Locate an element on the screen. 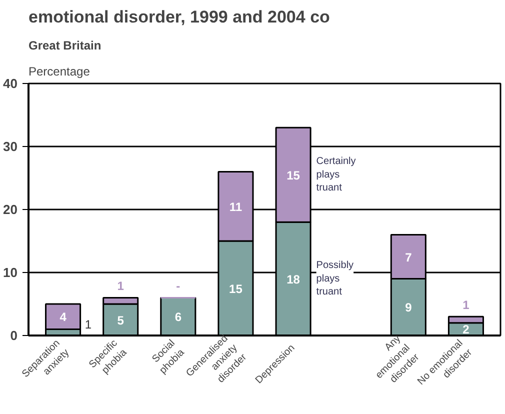 Image resolution: width=505 pixels, height=414 pixels. data-label: 11 is located at coordinates (235, 207).